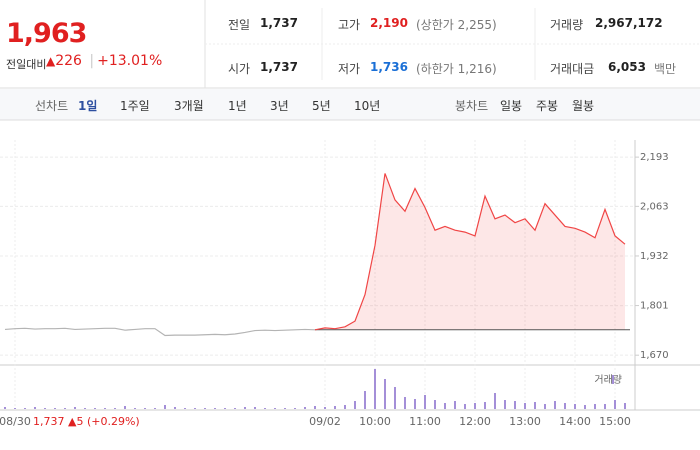  What do you see at coordinates (367, 106) in the screenshot?
I see `period-tab: 10년` at bounding box center [367, 106].